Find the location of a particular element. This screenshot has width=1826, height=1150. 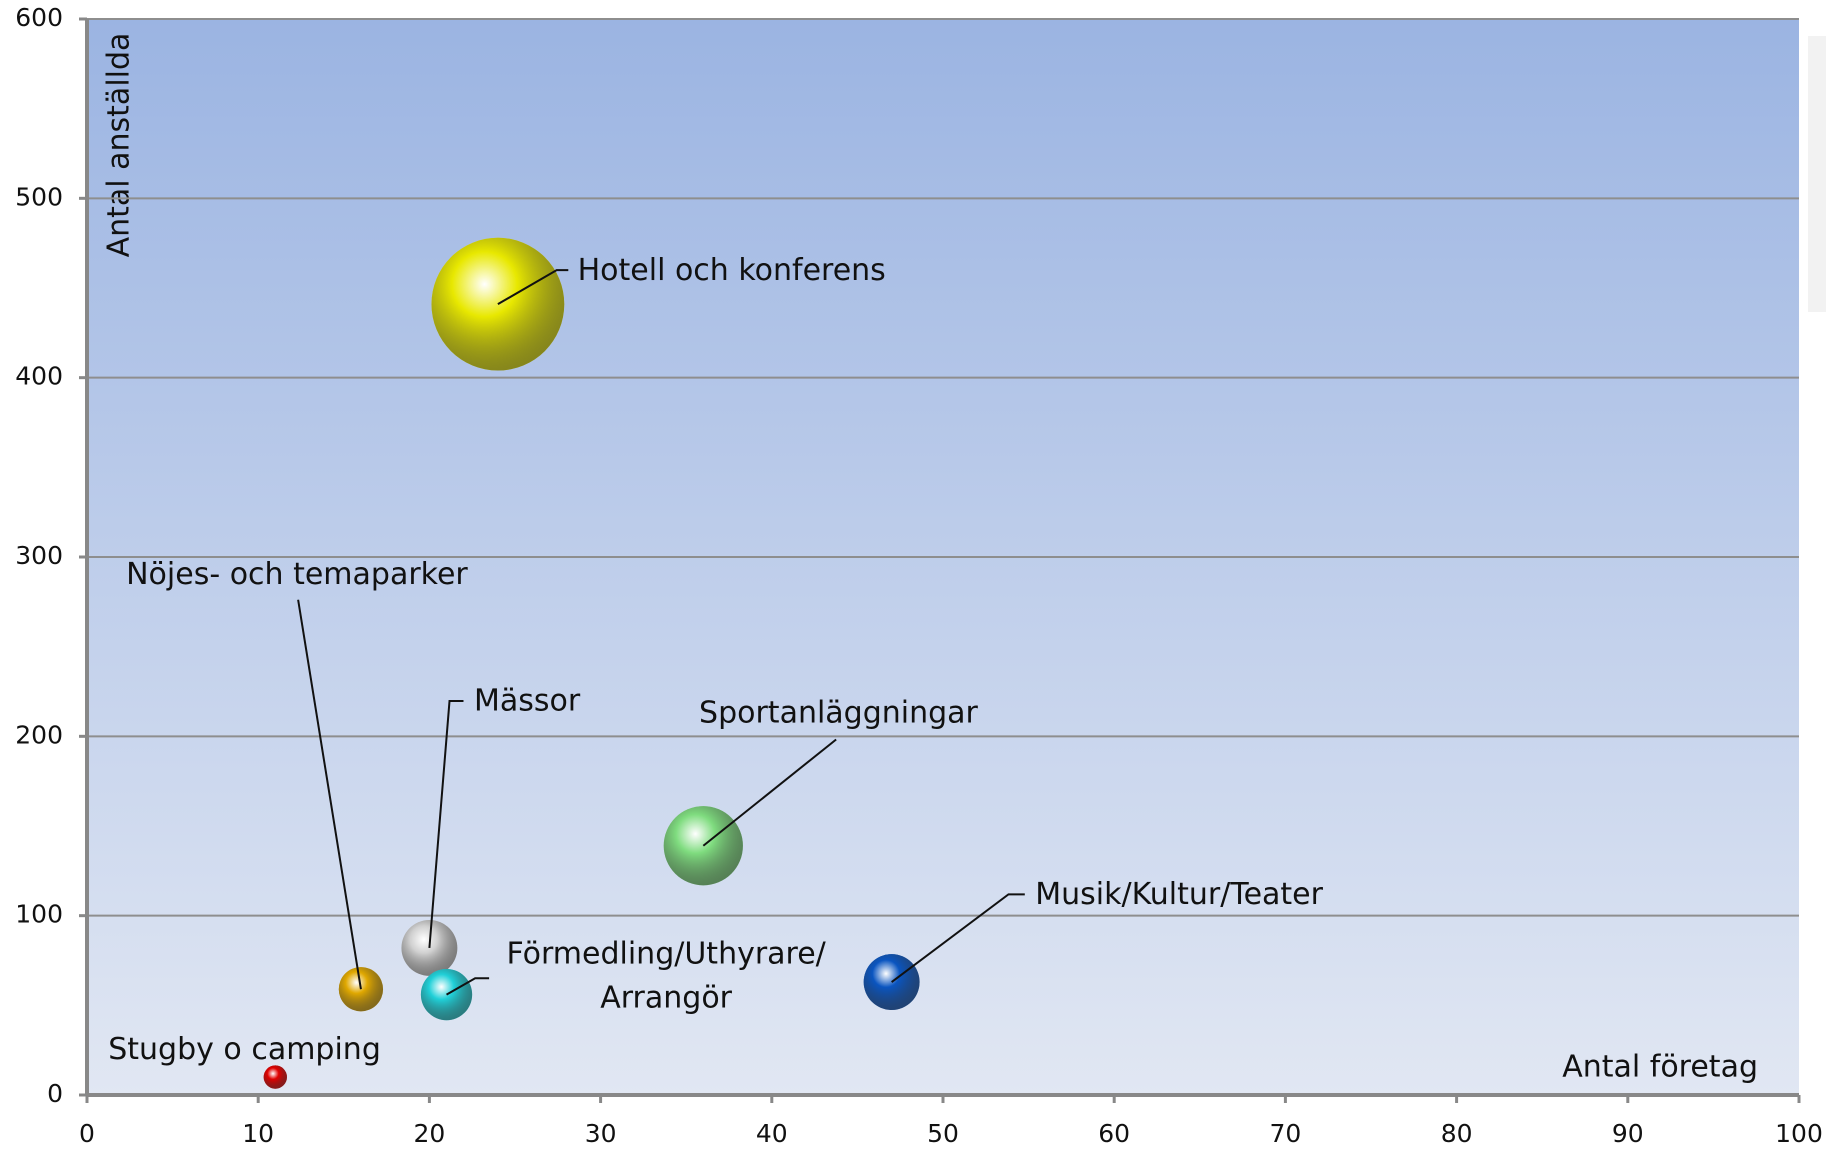

x-tick-label: 20 is located at coordinates (429, 1133).